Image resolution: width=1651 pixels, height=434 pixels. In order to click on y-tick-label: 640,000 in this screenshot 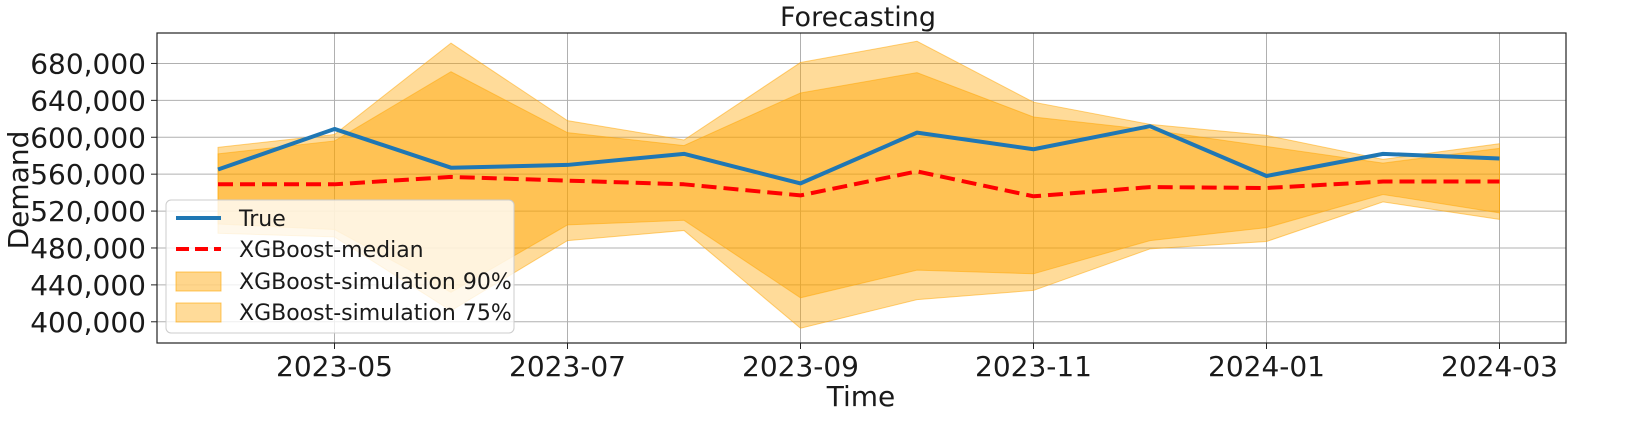, I will do `click(88, 100)`.